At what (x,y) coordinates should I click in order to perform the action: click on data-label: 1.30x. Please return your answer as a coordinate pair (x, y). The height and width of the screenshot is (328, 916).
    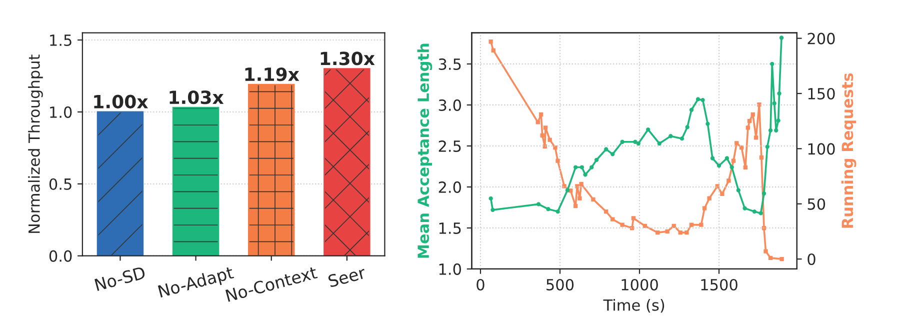
    Looking at the image, I should click on (347, 59).